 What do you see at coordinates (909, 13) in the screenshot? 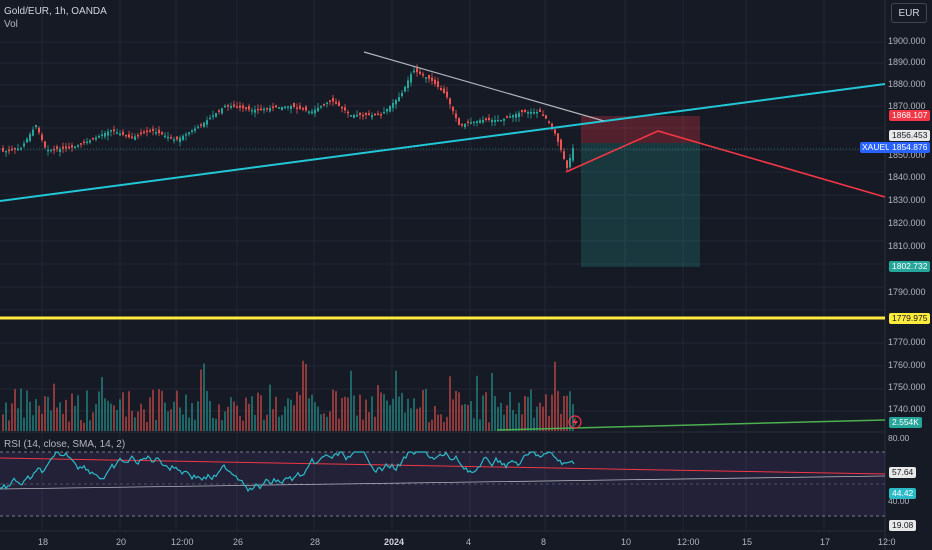
I see `currency-button: EUR` at bounding box center [909, 13].